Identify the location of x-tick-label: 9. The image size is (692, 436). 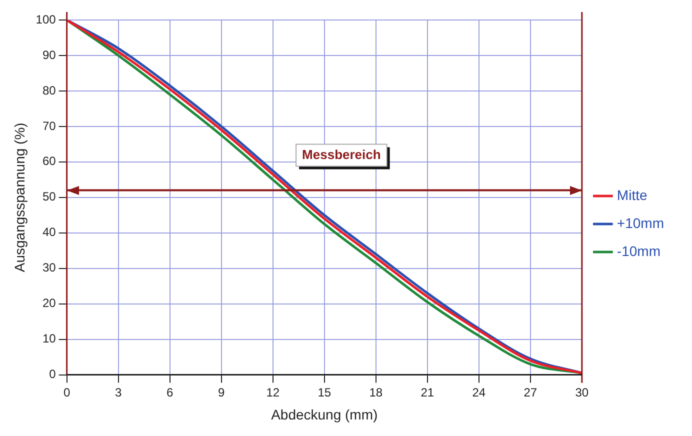
(222, 392).